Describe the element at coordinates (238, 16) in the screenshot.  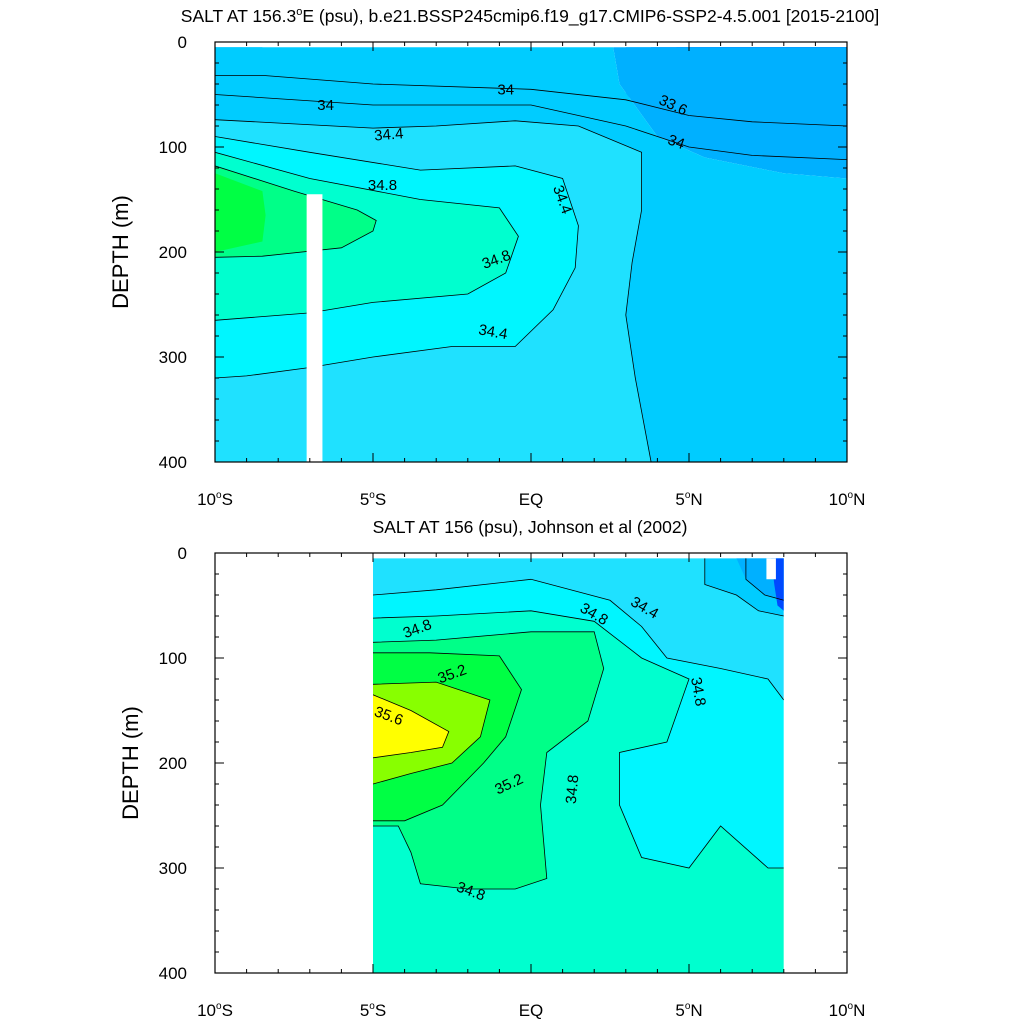
I see `top-panel-title-part-1: SALT AT 156.3` at that location.